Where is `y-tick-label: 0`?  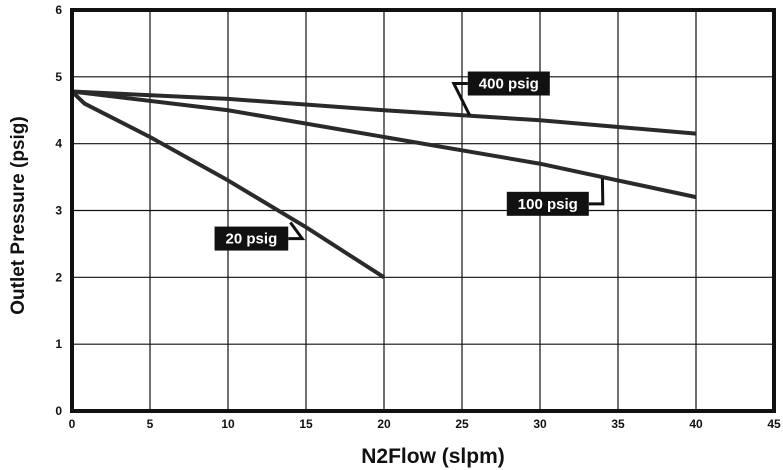 y-tick-label: 0 is located at coordinates (58, 411).